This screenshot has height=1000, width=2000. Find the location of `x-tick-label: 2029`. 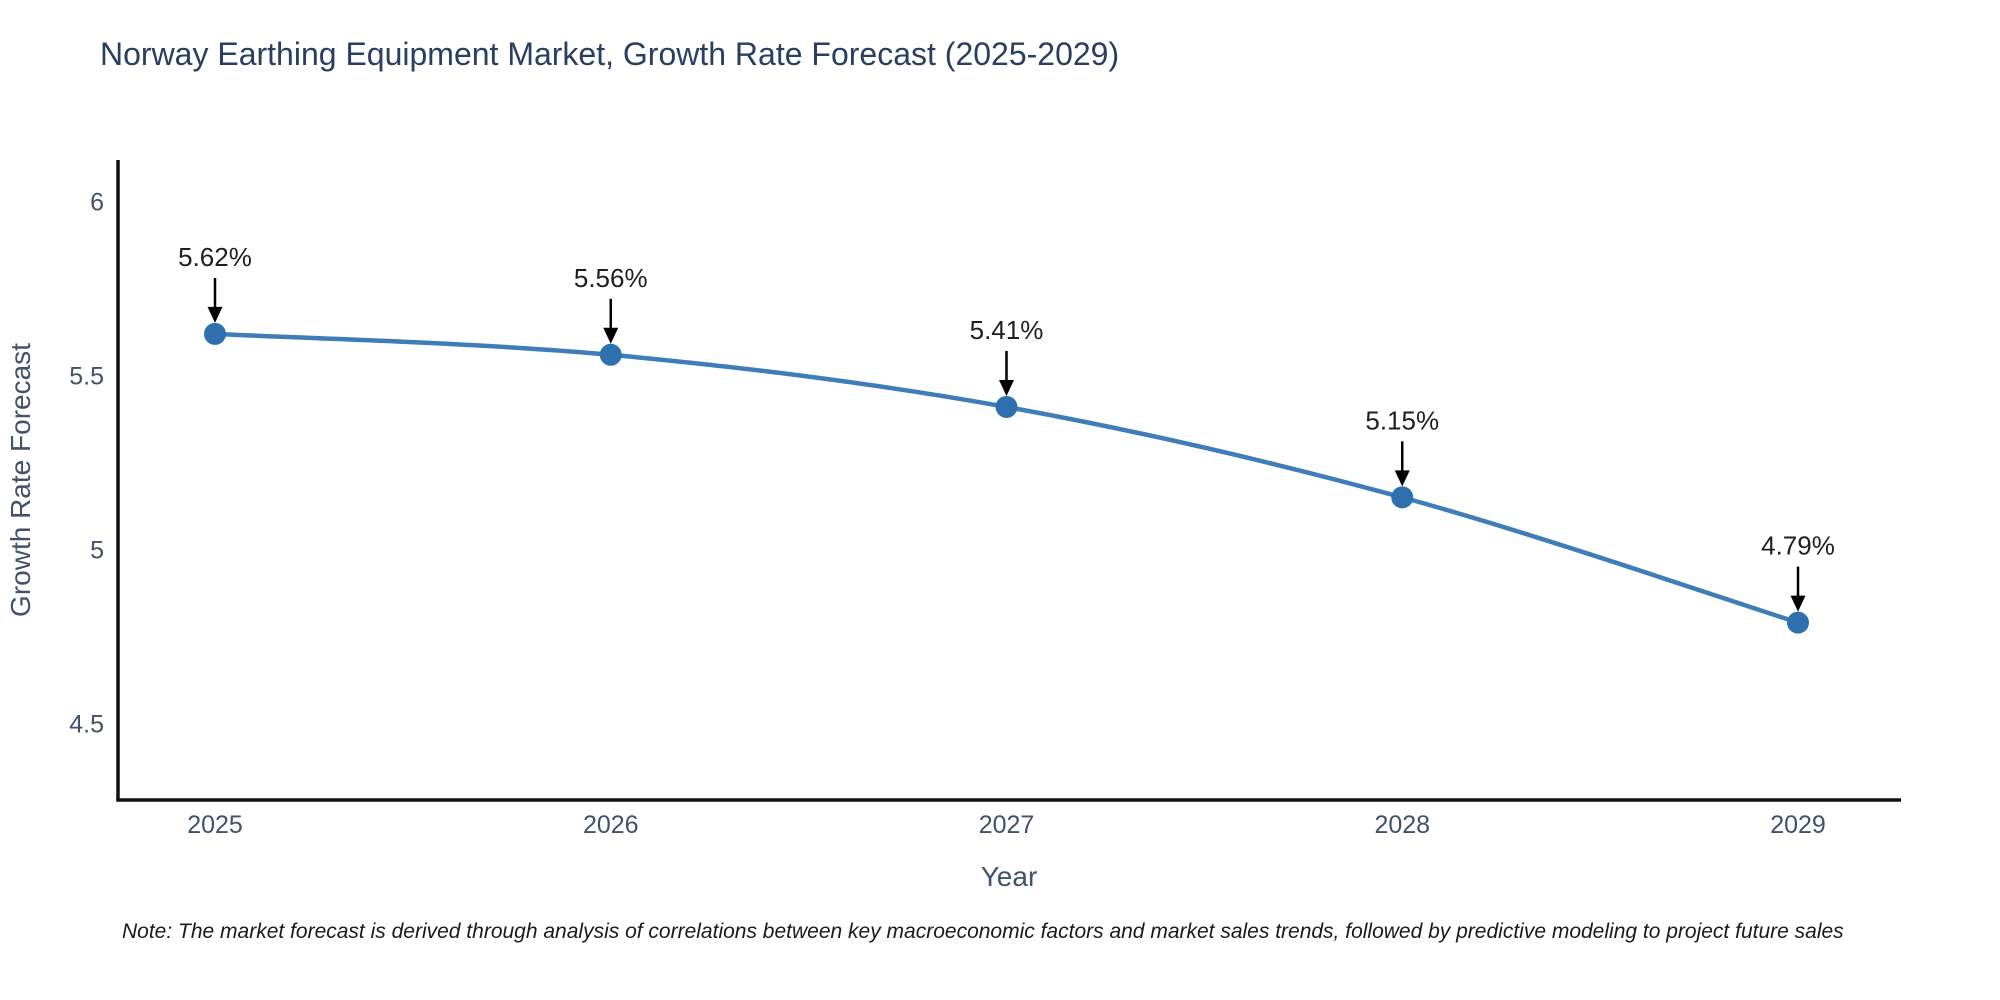

x-tick-label: 2029 is located at coordinates (1798, 825).